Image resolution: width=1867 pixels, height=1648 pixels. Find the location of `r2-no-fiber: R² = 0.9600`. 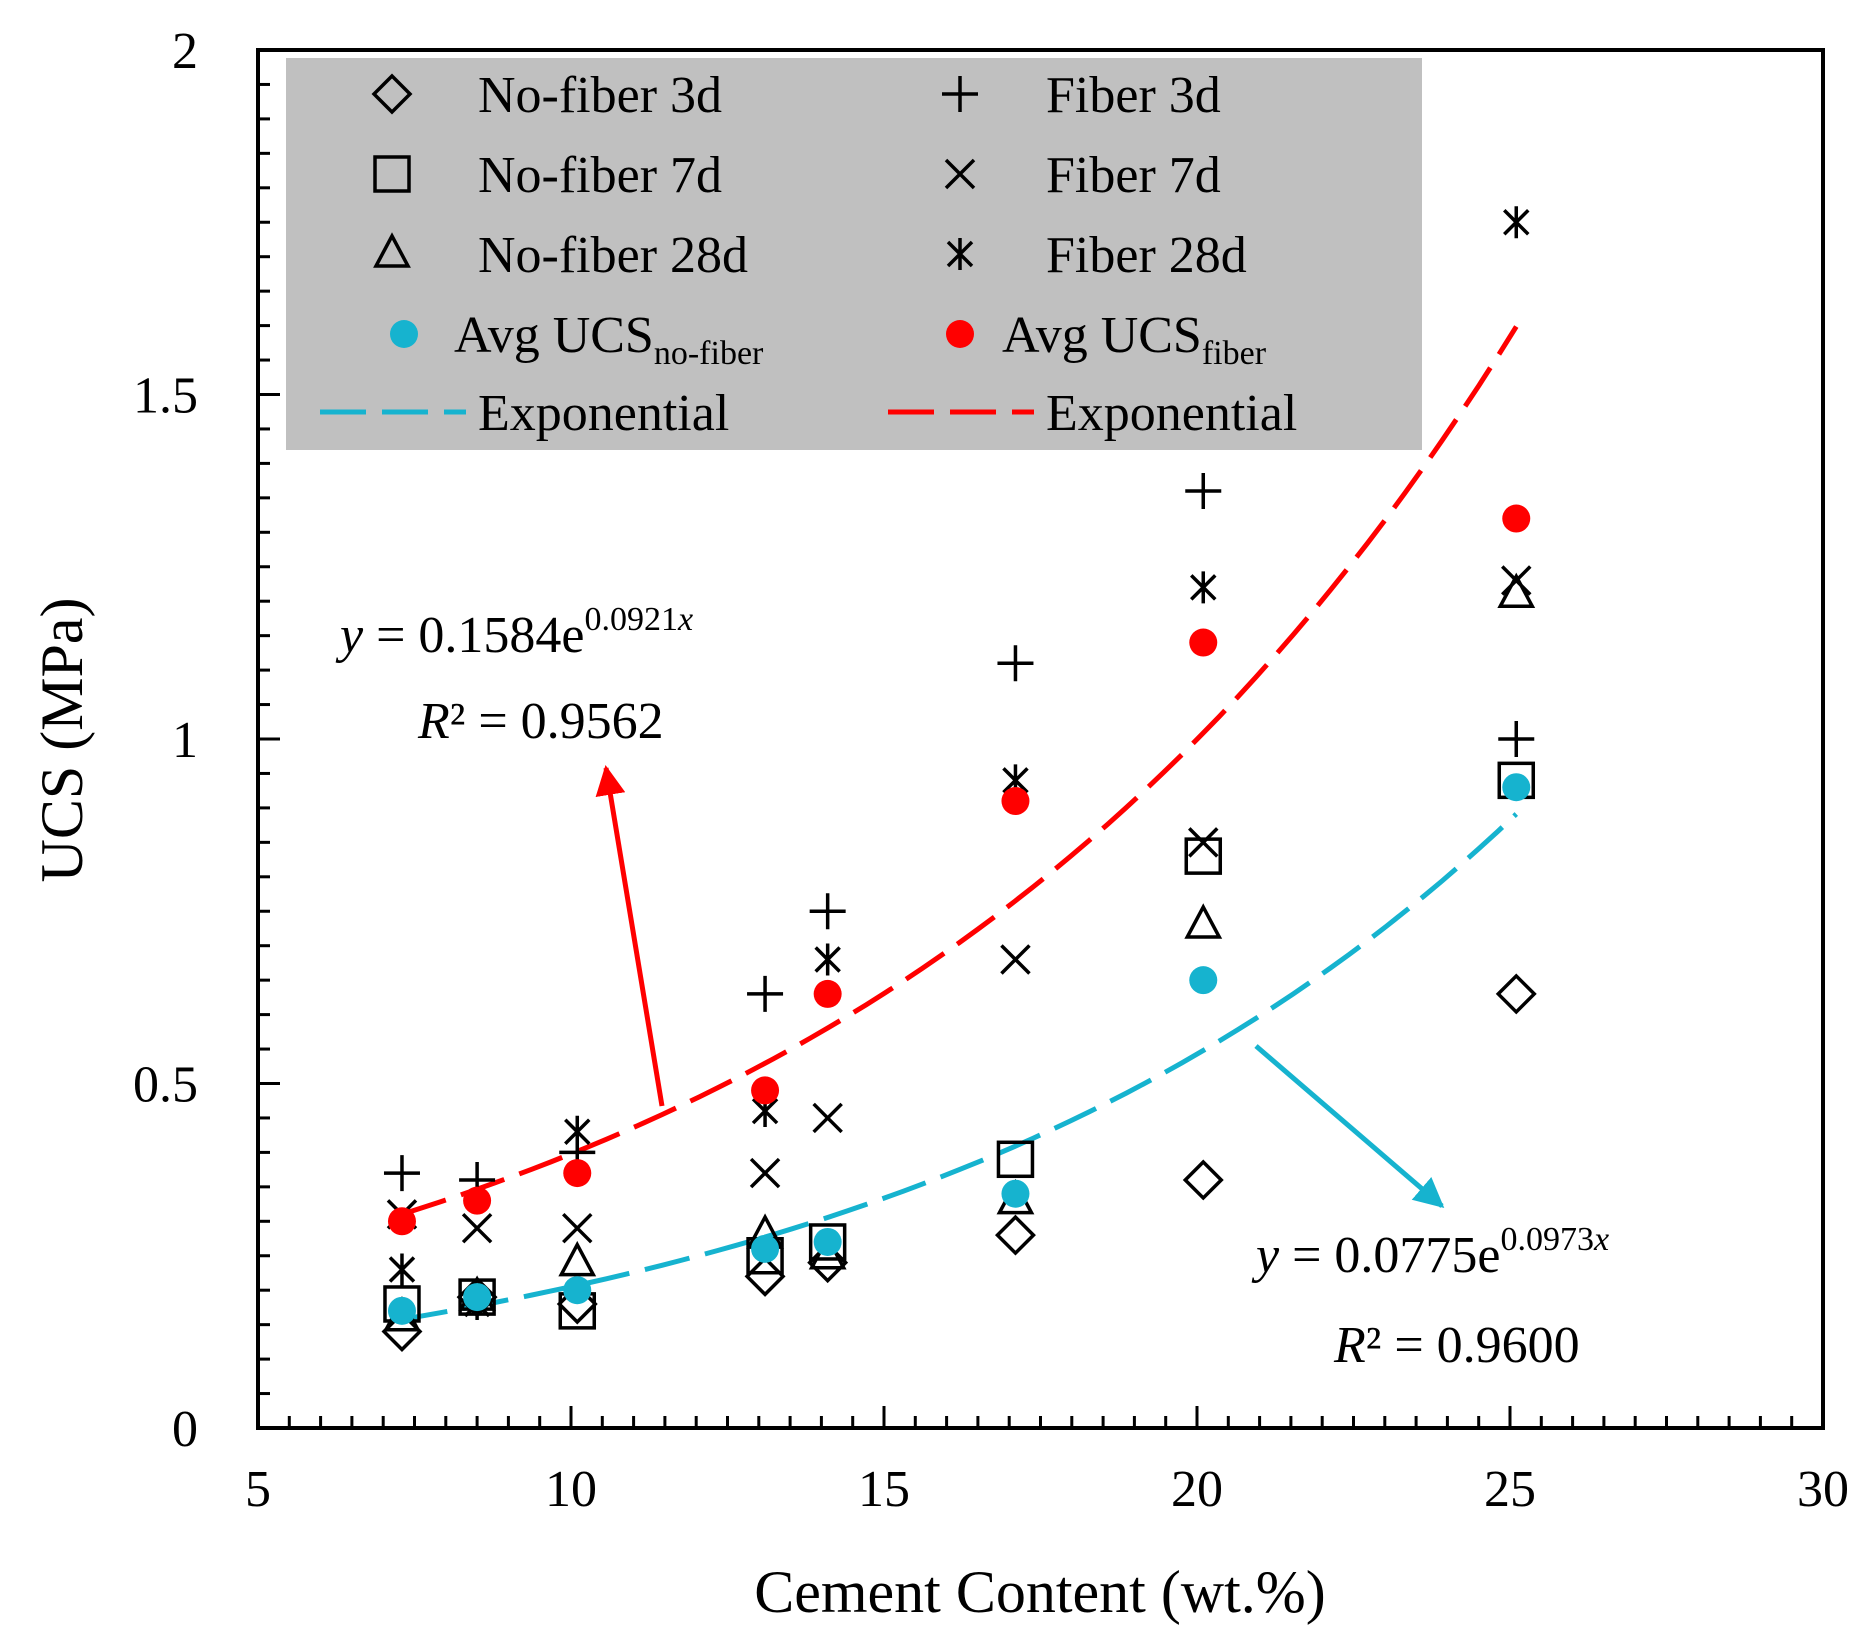

r2-no-fiber: R² = 0.9600 is located at coordinates (1456, 1345).